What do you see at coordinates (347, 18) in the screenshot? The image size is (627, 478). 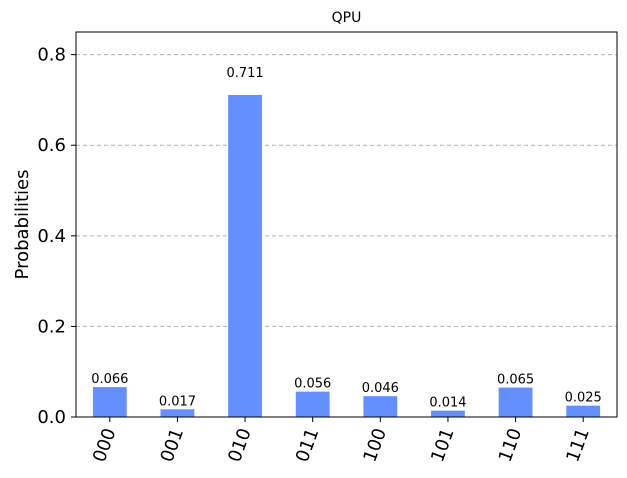 I see `chart-title: QPU` at bounding box center [347, 18].